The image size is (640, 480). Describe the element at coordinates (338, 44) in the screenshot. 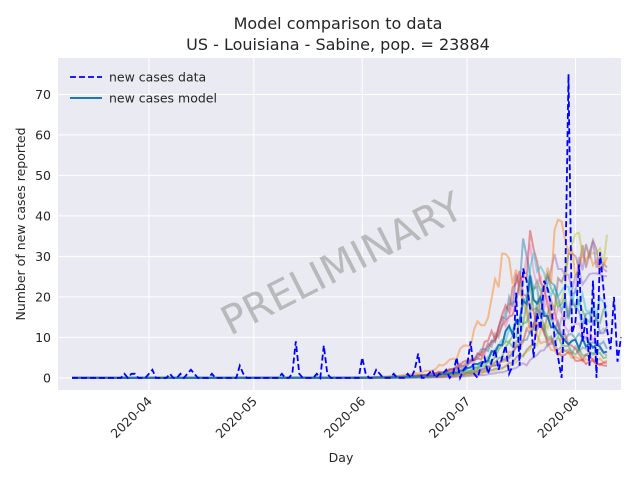

I see `chart-subtitle: US - Louisiana - Sabine, pop. = 23884` at that location.